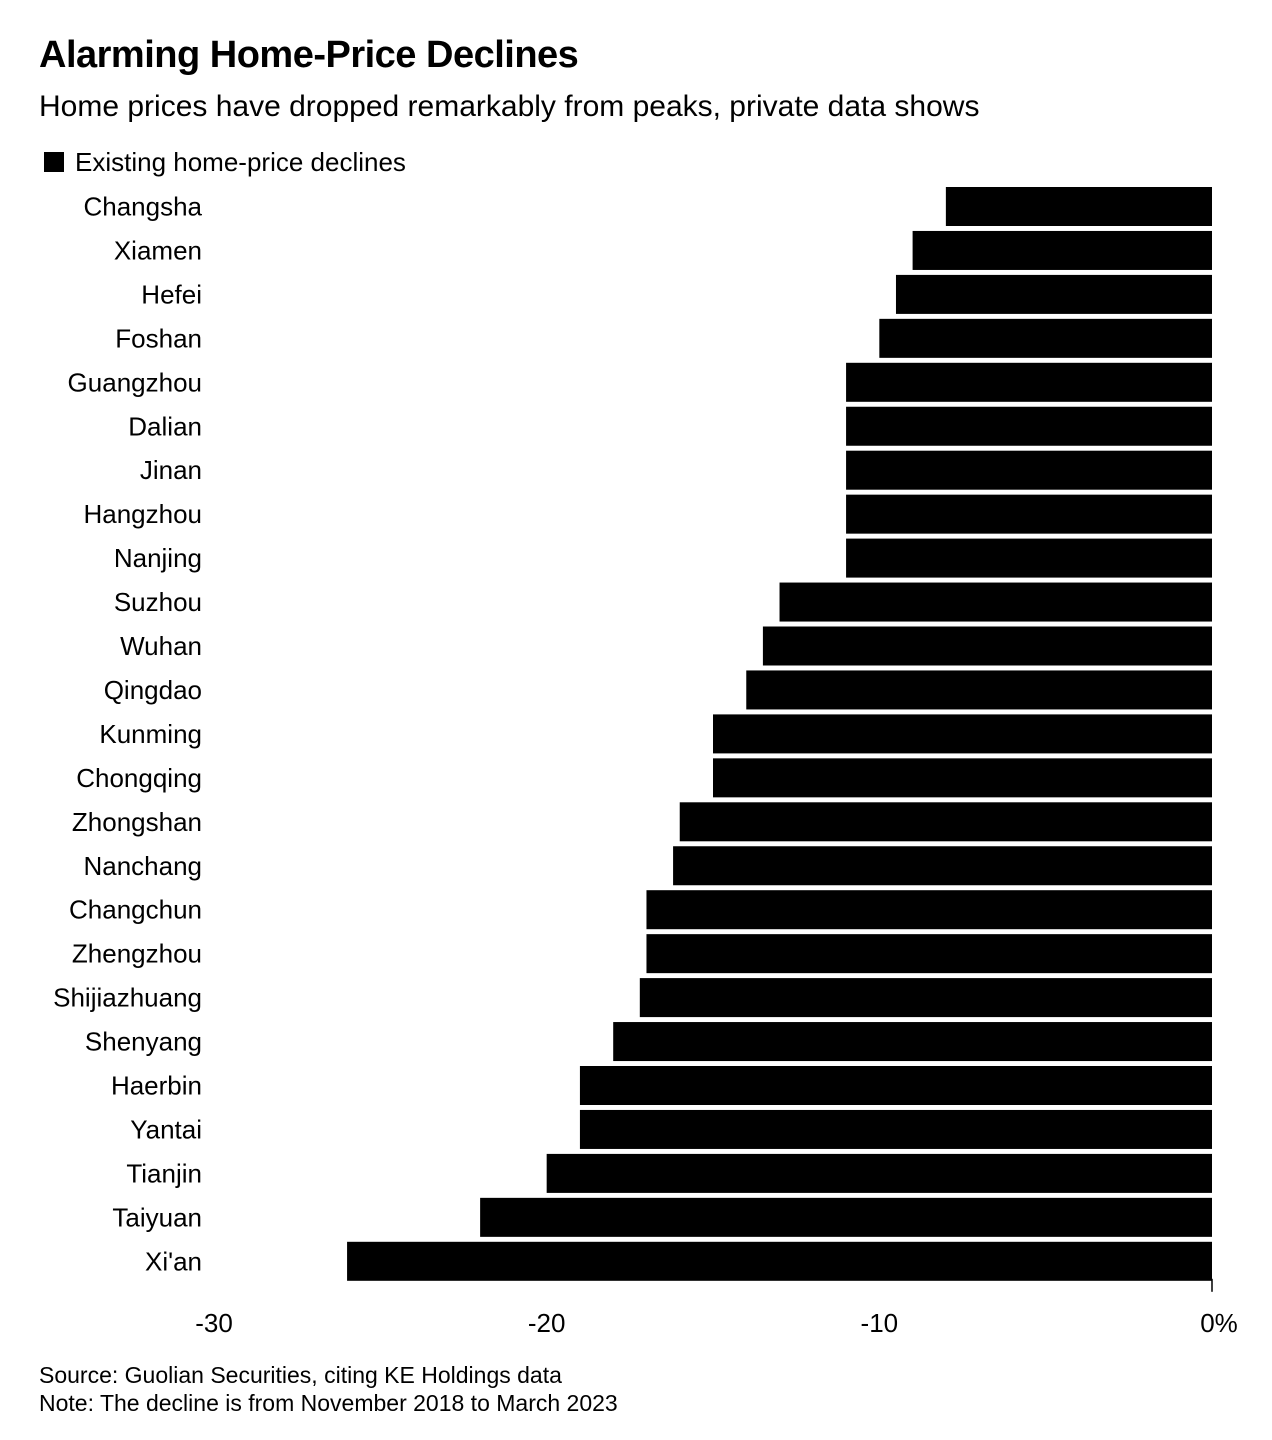  Describe the element at coordinates (240, 161) in the screenshot. I see `legend-label: Existing home-price declines` at that location.